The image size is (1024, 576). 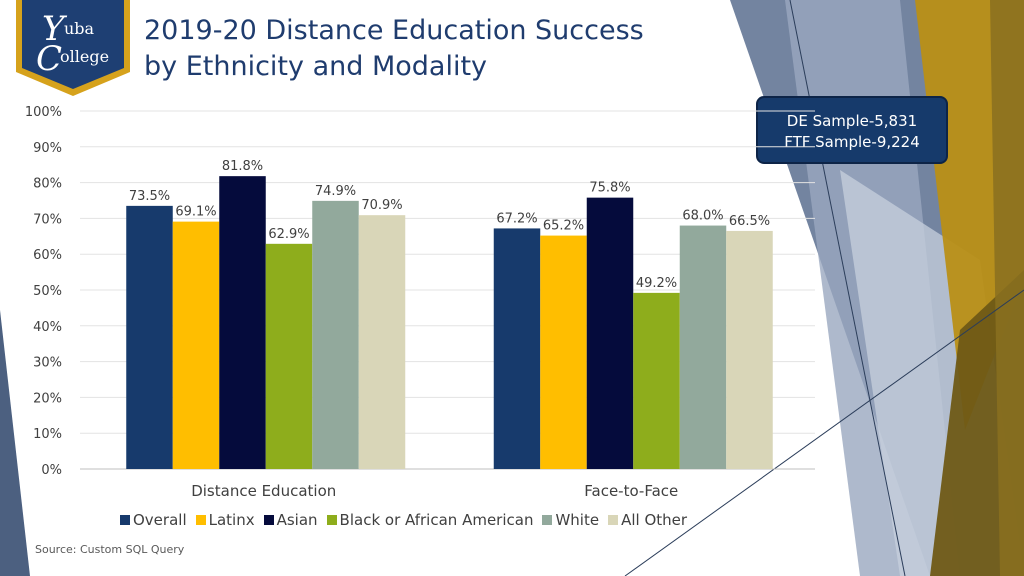 I want to click on svg-text: uba, so click(x=79, y=28).